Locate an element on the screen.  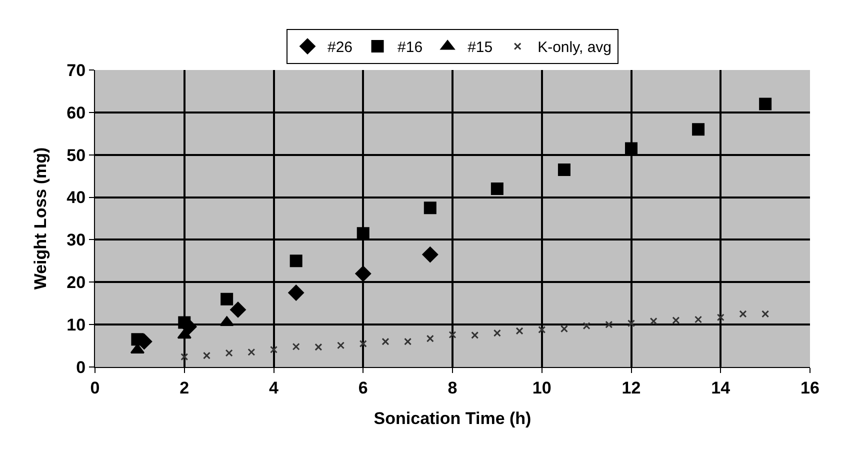
x-tick-label: 12 is located at coordinates (631, 388).